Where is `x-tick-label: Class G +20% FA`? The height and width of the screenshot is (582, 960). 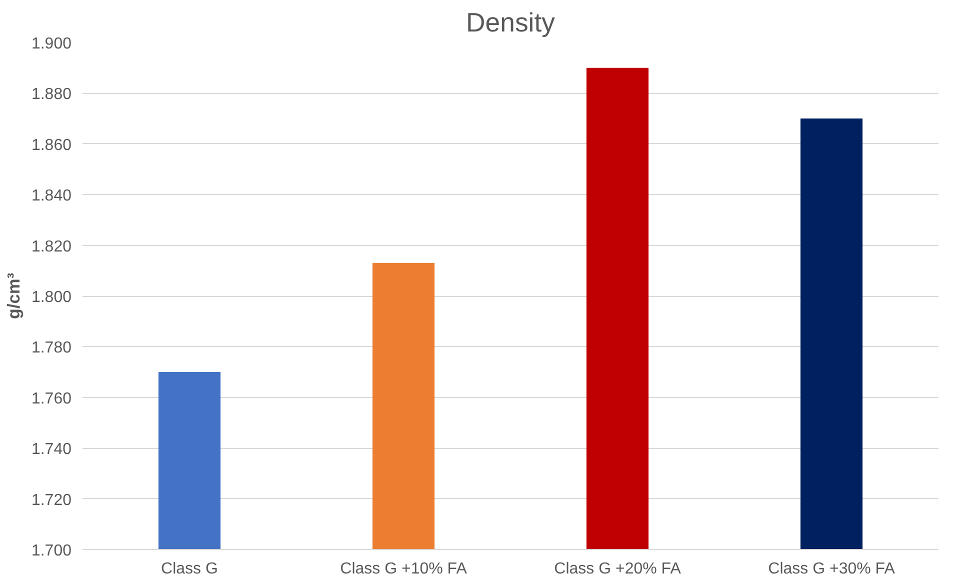 x-tick-label: Class G +20% FA is located at coordinates (618, 569).